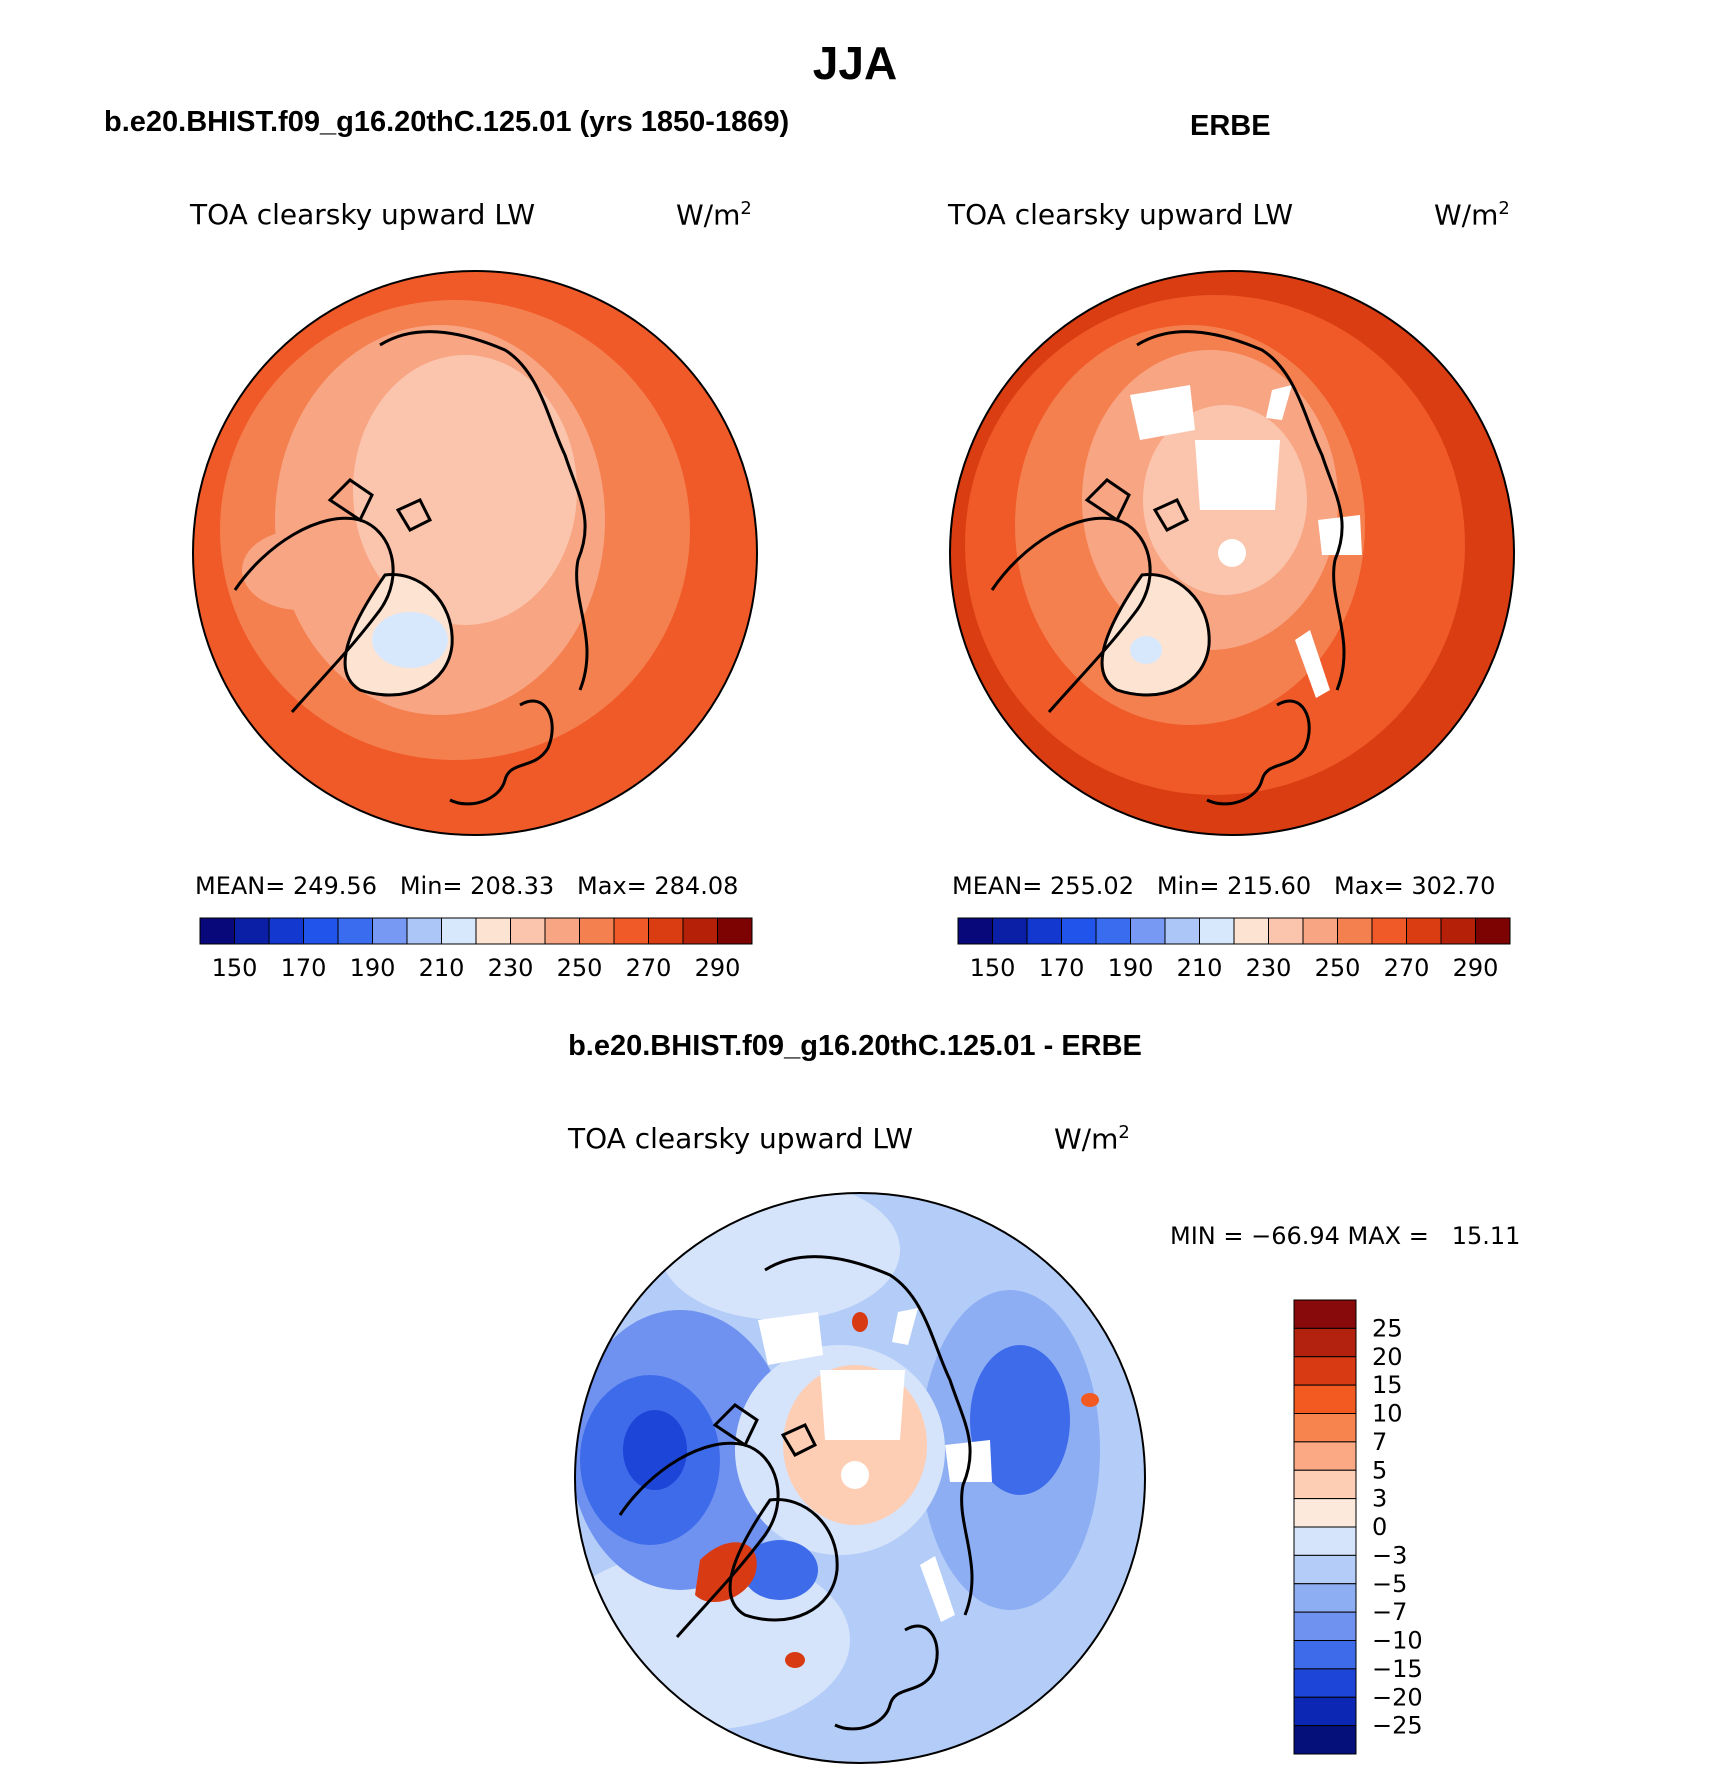 The height and width of the screenshot is (1766, 1710). I want to click on map-diff-coastline-asia, so click(869, 1435).